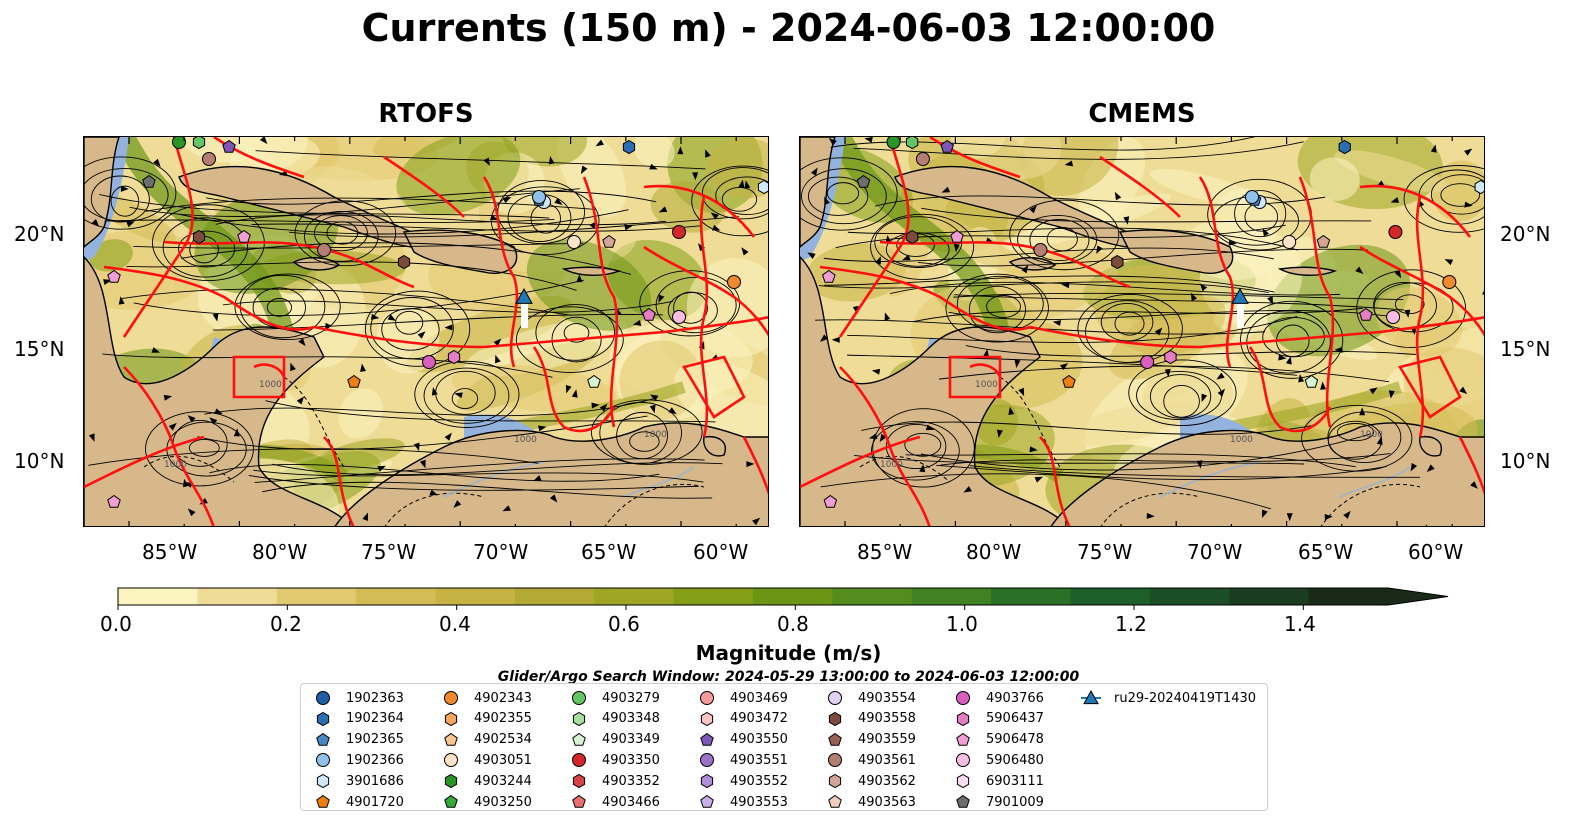 The height and width of the screenshot is (829, 1577). What do you see at coordinates (887, 719) in the screenshot?
I see `legend-label: 4903558` at bounding box center [887, 719].